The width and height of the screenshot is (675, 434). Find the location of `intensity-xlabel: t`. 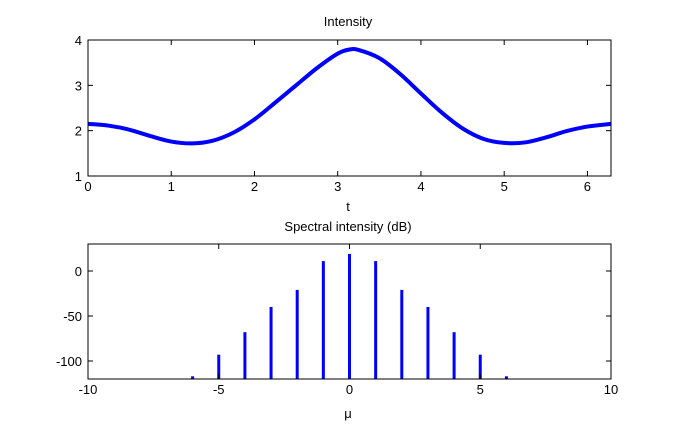

intensity-xlabel: t is located at coordinates (348, 206).